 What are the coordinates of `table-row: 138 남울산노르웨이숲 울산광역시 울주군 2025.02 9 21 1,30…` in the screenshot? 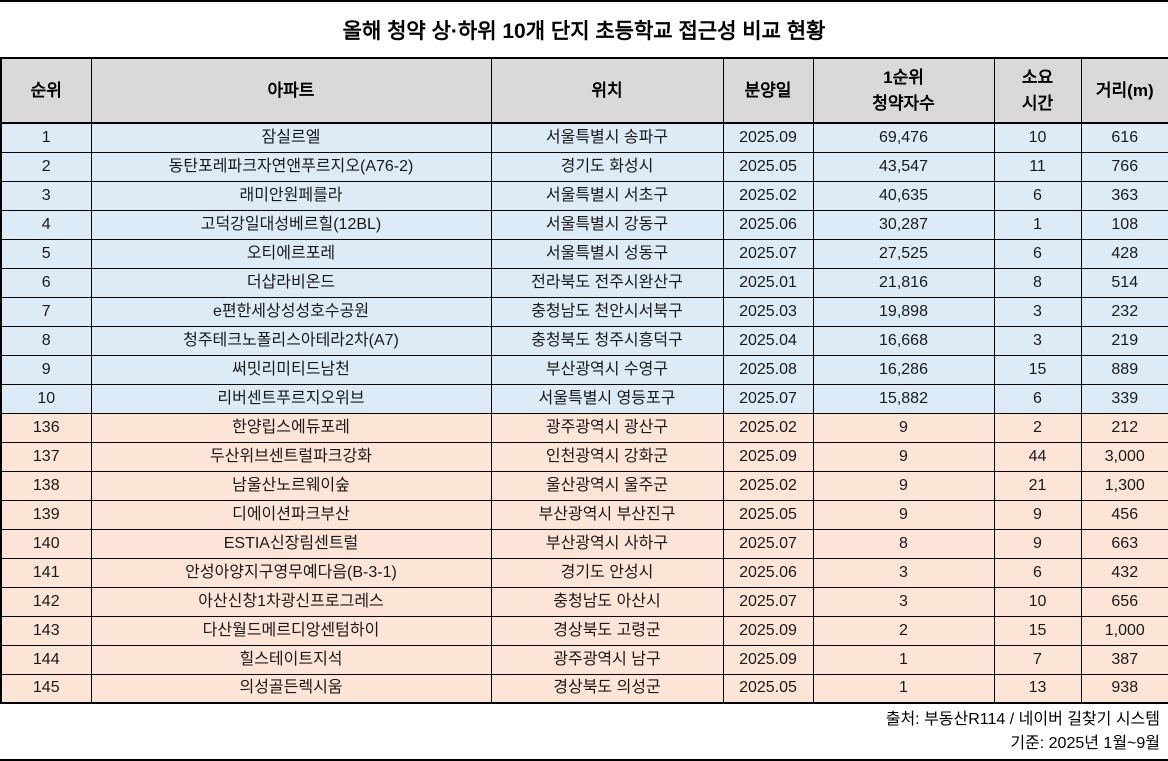 It's located at (584, 485).